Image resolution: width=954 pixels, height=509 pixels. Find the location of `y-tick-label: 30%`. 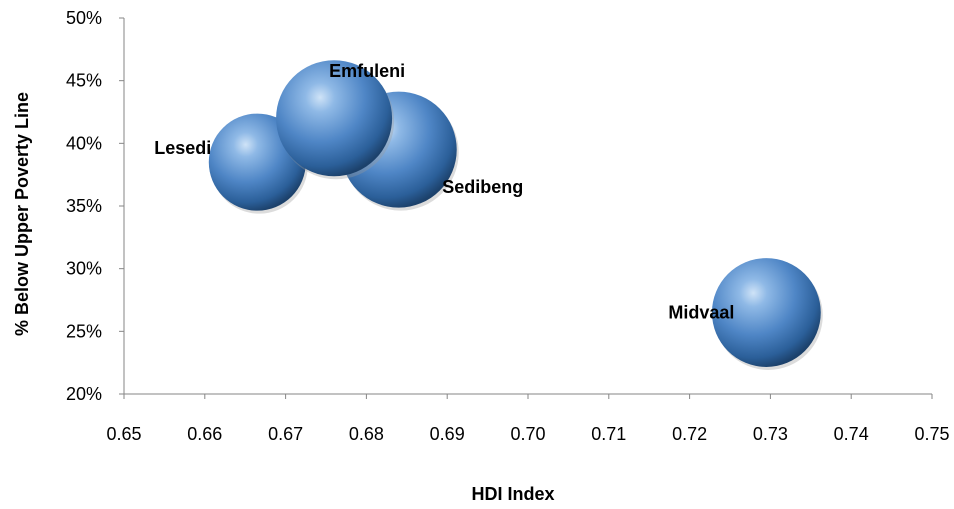

y-tick-label: 30% is located at coordinates (84, 269).